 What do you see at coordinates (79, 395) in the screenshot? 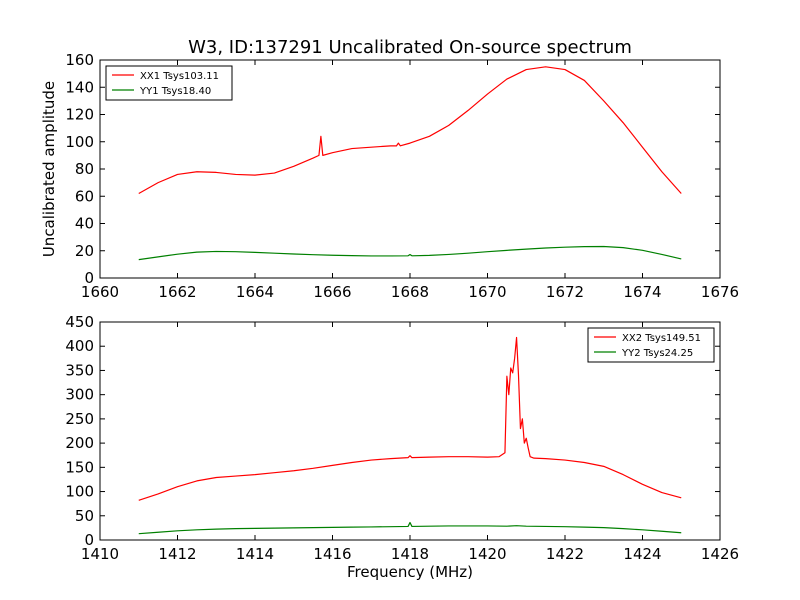
I see `y-tick-label: 300` at bounding box center [79, 395].